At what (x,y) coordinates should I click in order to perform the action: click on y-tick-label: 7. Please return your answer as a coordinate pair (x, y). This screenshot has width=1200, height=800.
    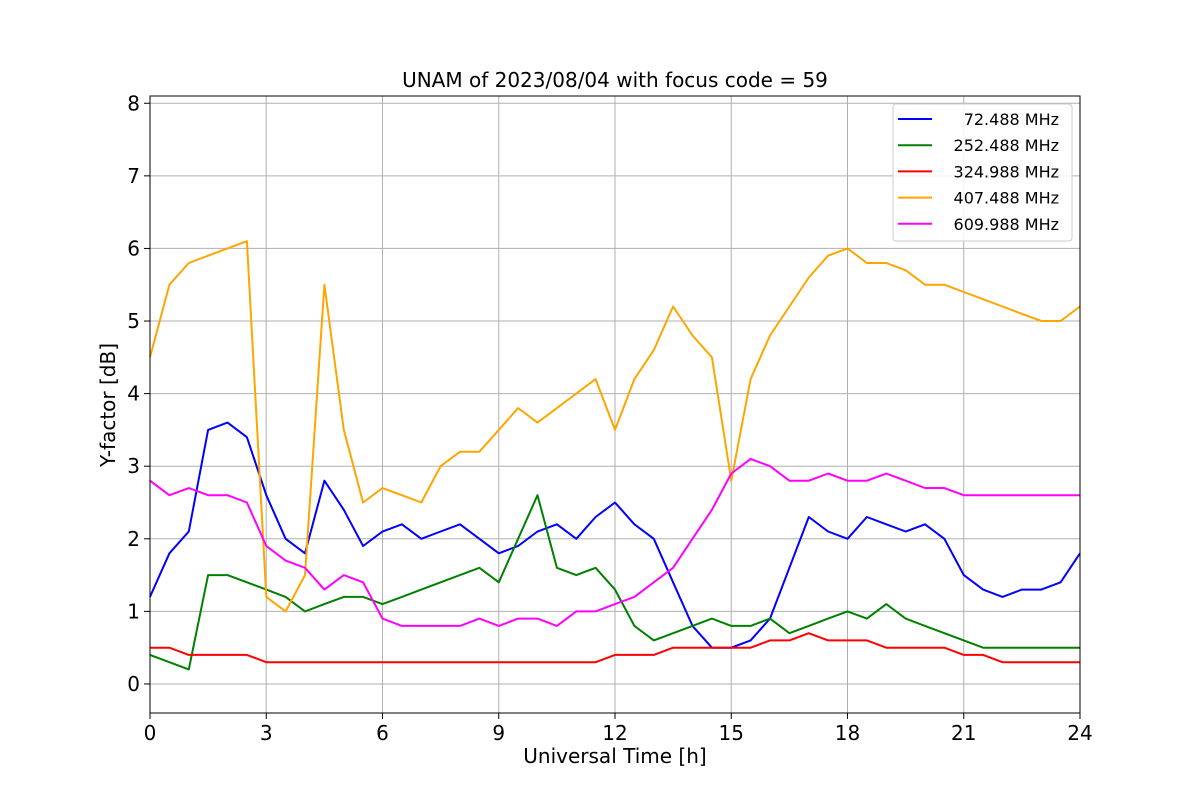
    Looking at the image, I should click on (133, 176).